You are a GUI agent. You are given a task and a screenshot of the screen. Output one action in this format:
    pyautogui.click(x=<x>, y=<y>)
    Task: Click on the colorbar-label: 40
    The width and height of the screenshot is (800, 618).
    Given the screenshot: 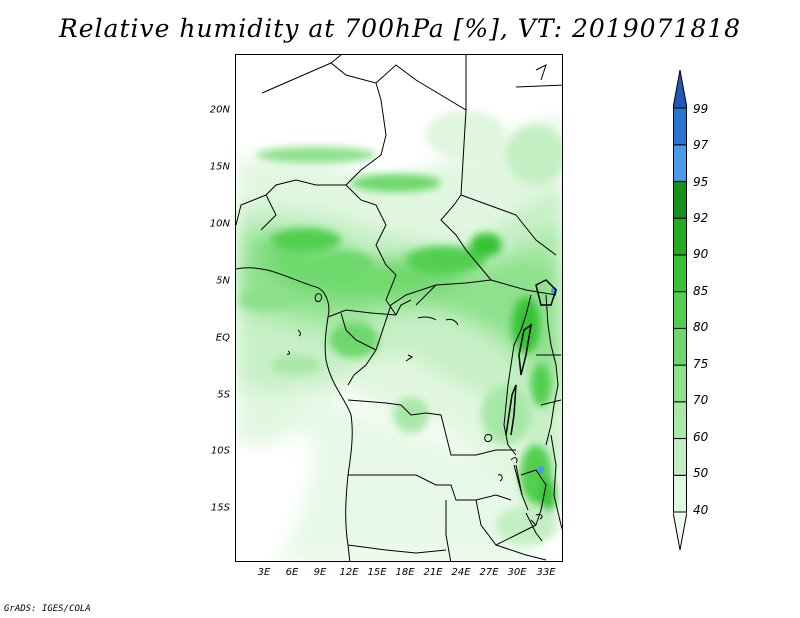 What is the action you would take?
    pyautogui.click(x=701, y=510)
    